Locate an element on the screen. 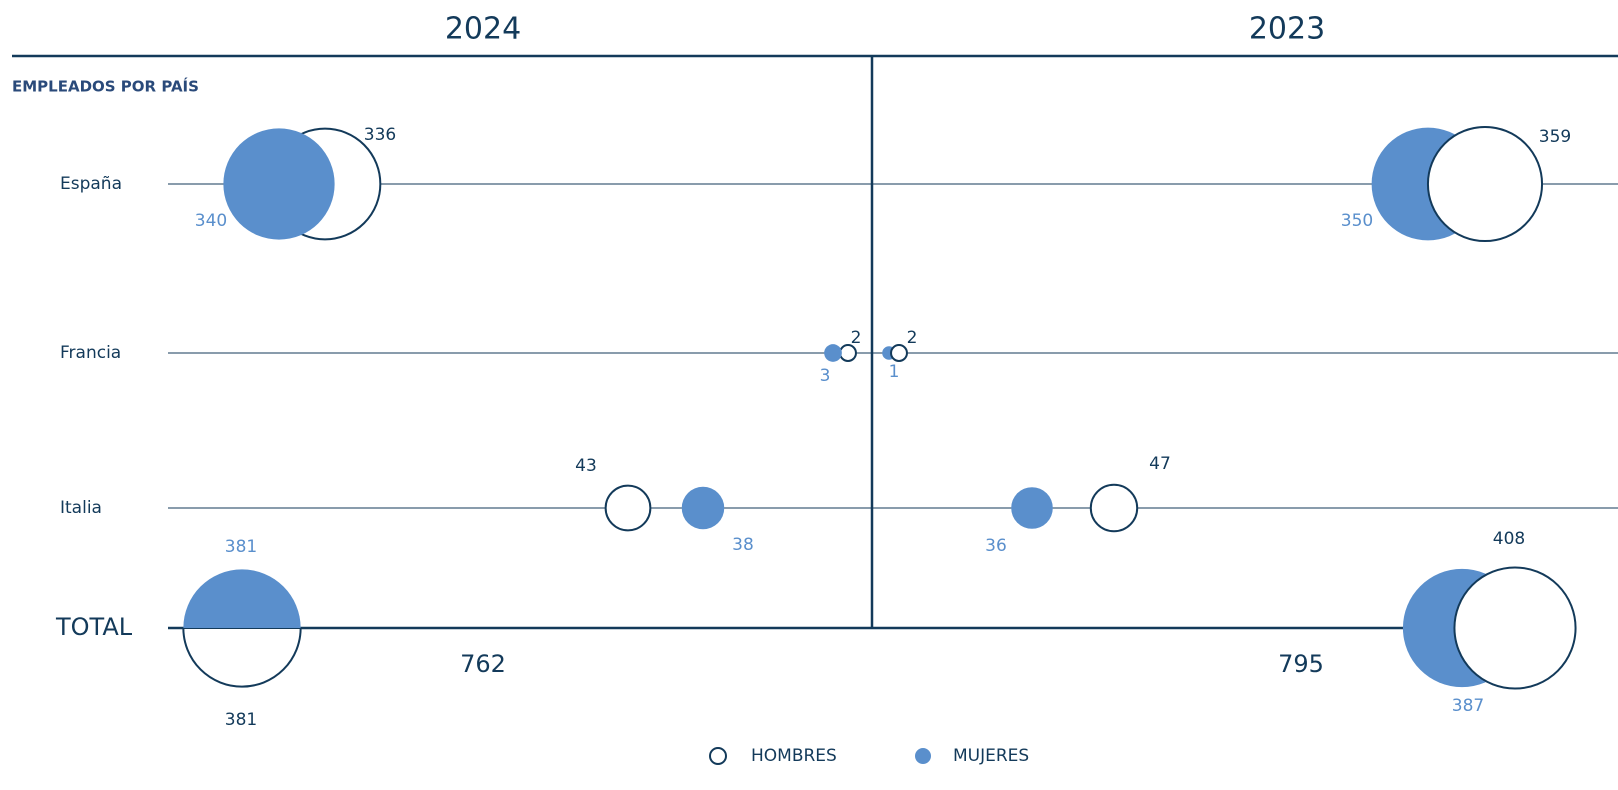  value-label: 387 is located at coordinates (1468, 706).